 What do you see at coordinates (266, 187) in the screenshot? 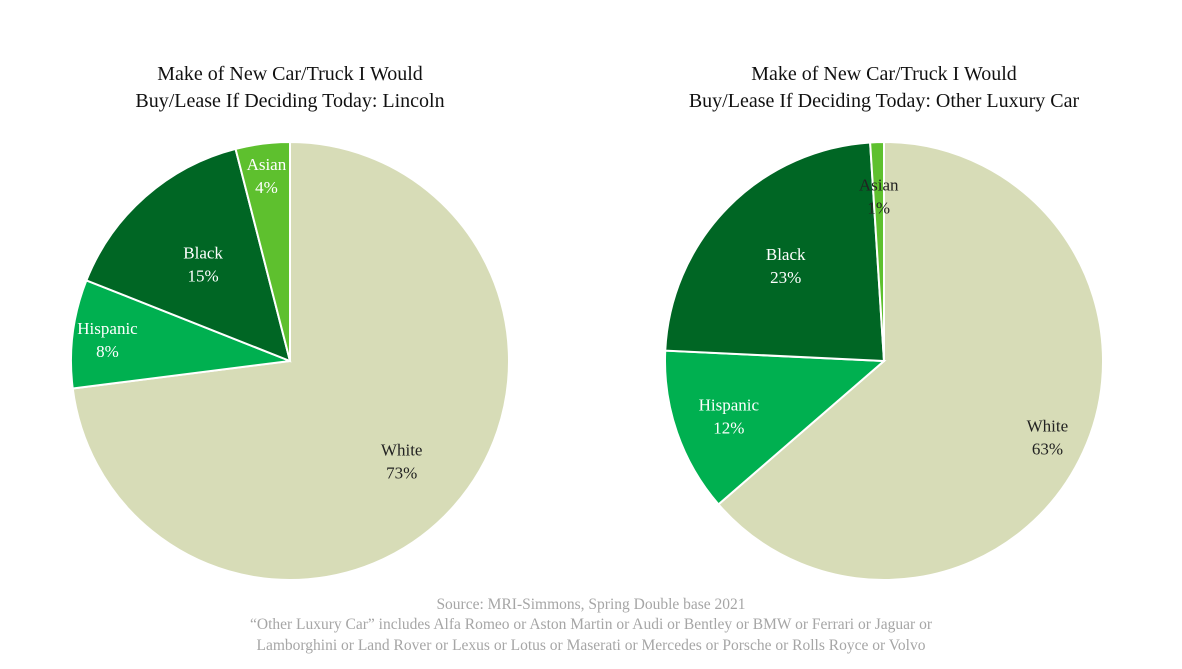
I see `slice-label-value: 4%` at bounding box center [266, 187].